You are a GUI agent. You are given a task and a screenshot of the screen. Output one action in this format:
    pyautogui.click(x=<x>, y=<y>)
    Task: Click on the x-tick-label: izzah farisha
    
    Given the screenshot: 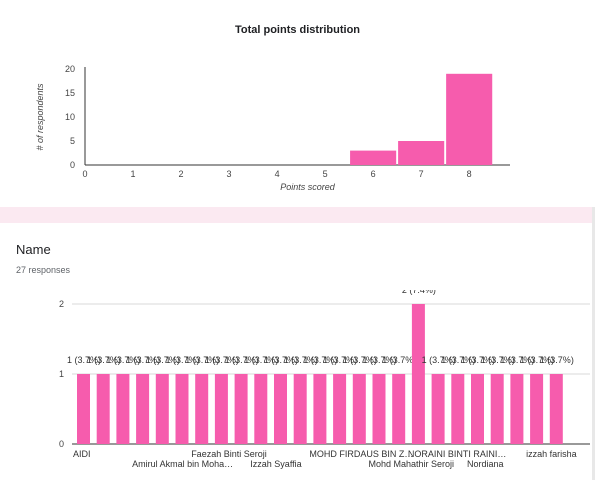 What is the action you would take?
    pyautogui.click(x=551, y=454)
    